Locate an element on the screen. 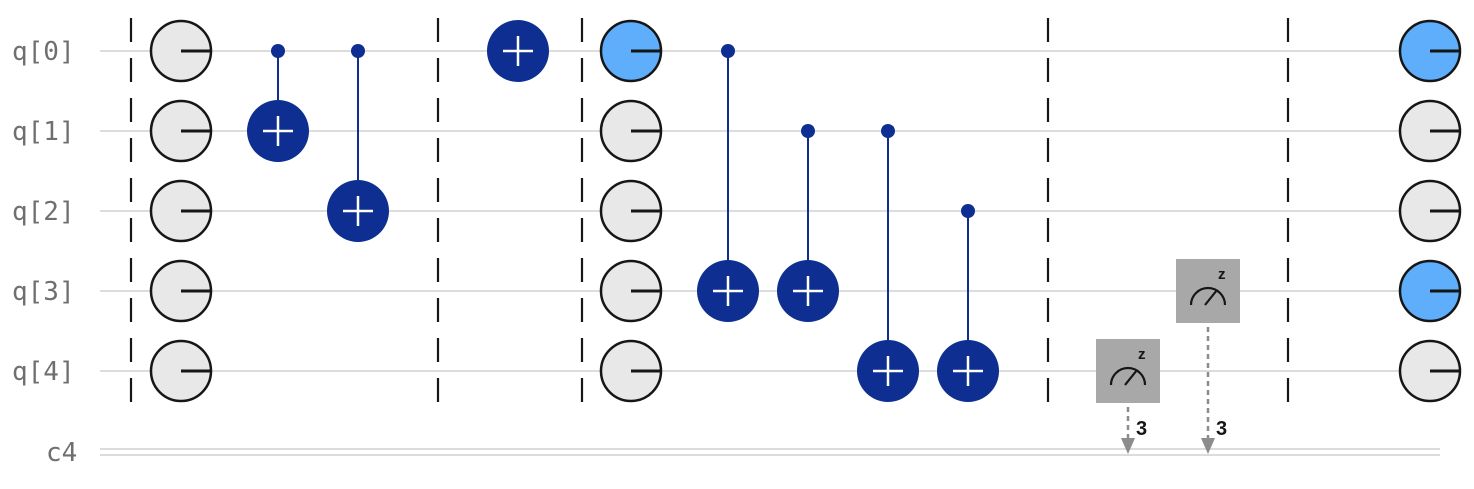  state-col1-q1 is located at coordinates (1430, 131).